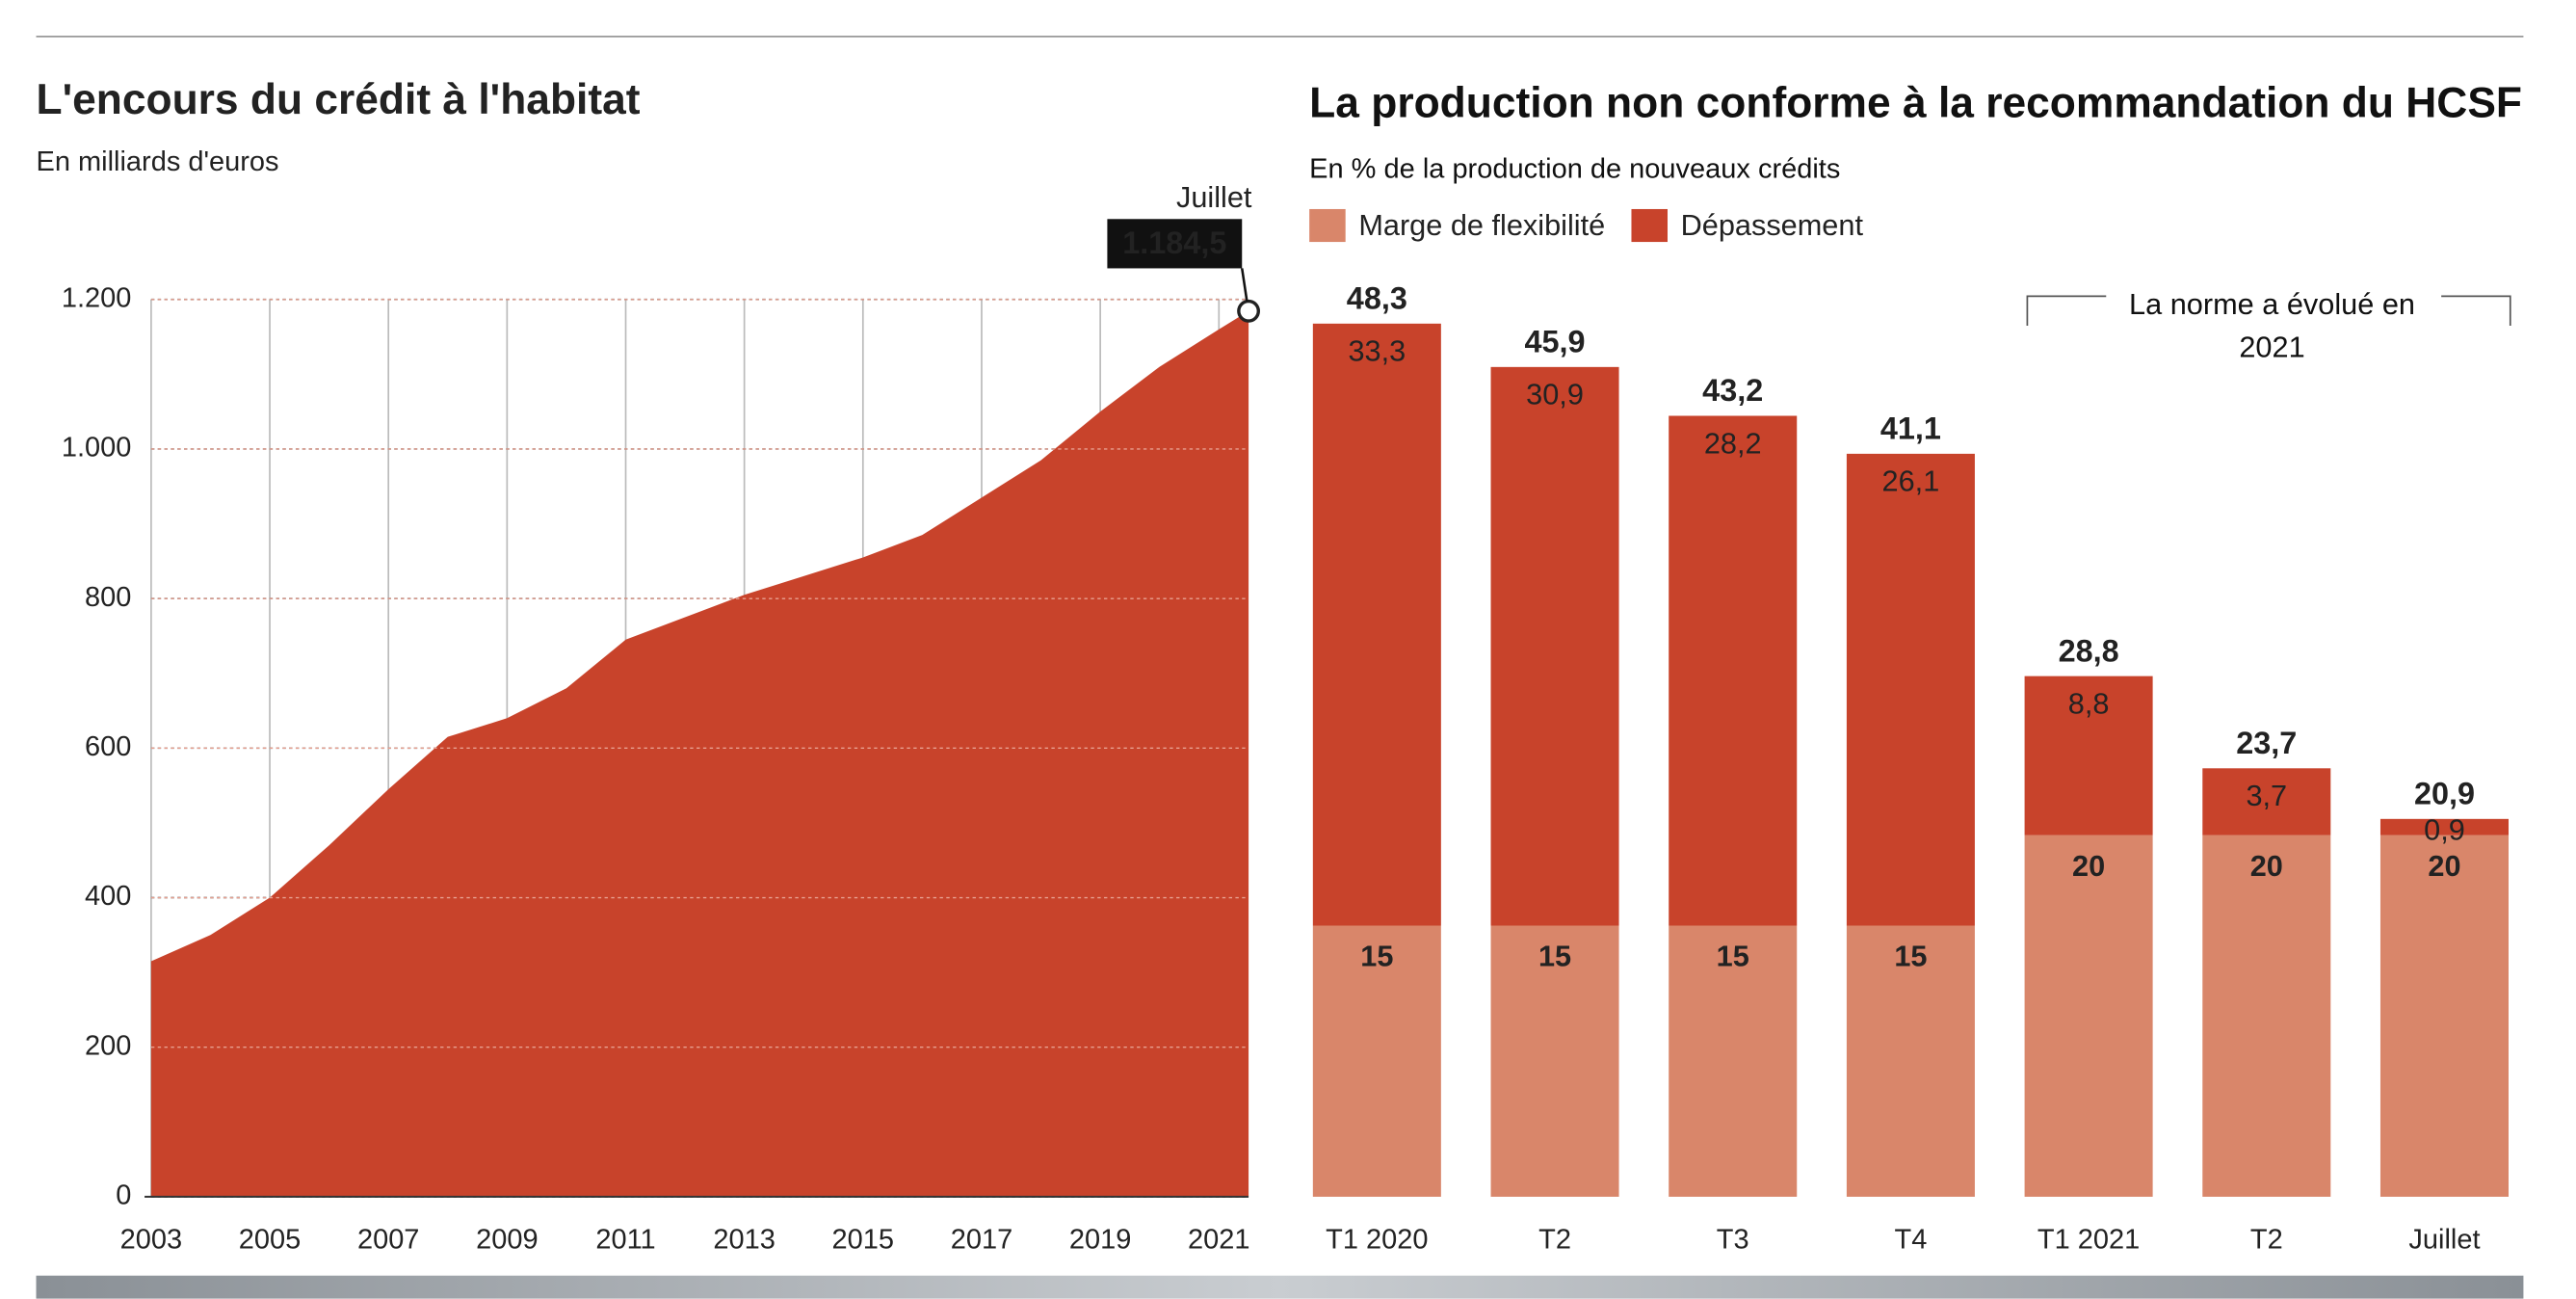 The width and height of the screenshot is (2576, 1299). I want to click on x-tick-label: 2021, so click(1219, 1241).